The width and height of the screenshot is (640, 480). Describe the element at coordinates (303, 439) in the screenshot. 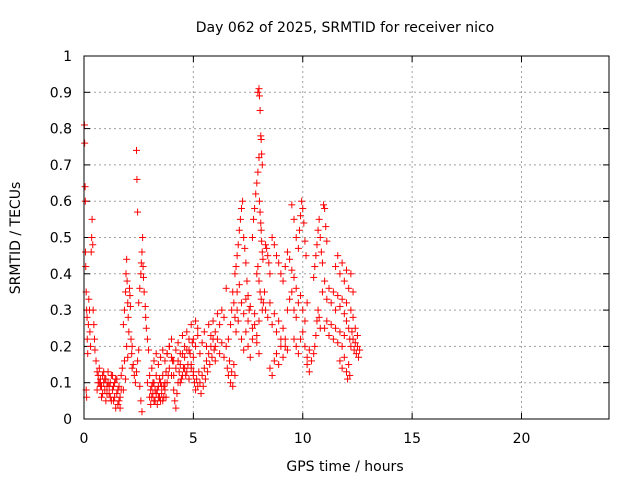

I see `x-tick-label: 10` at that location.